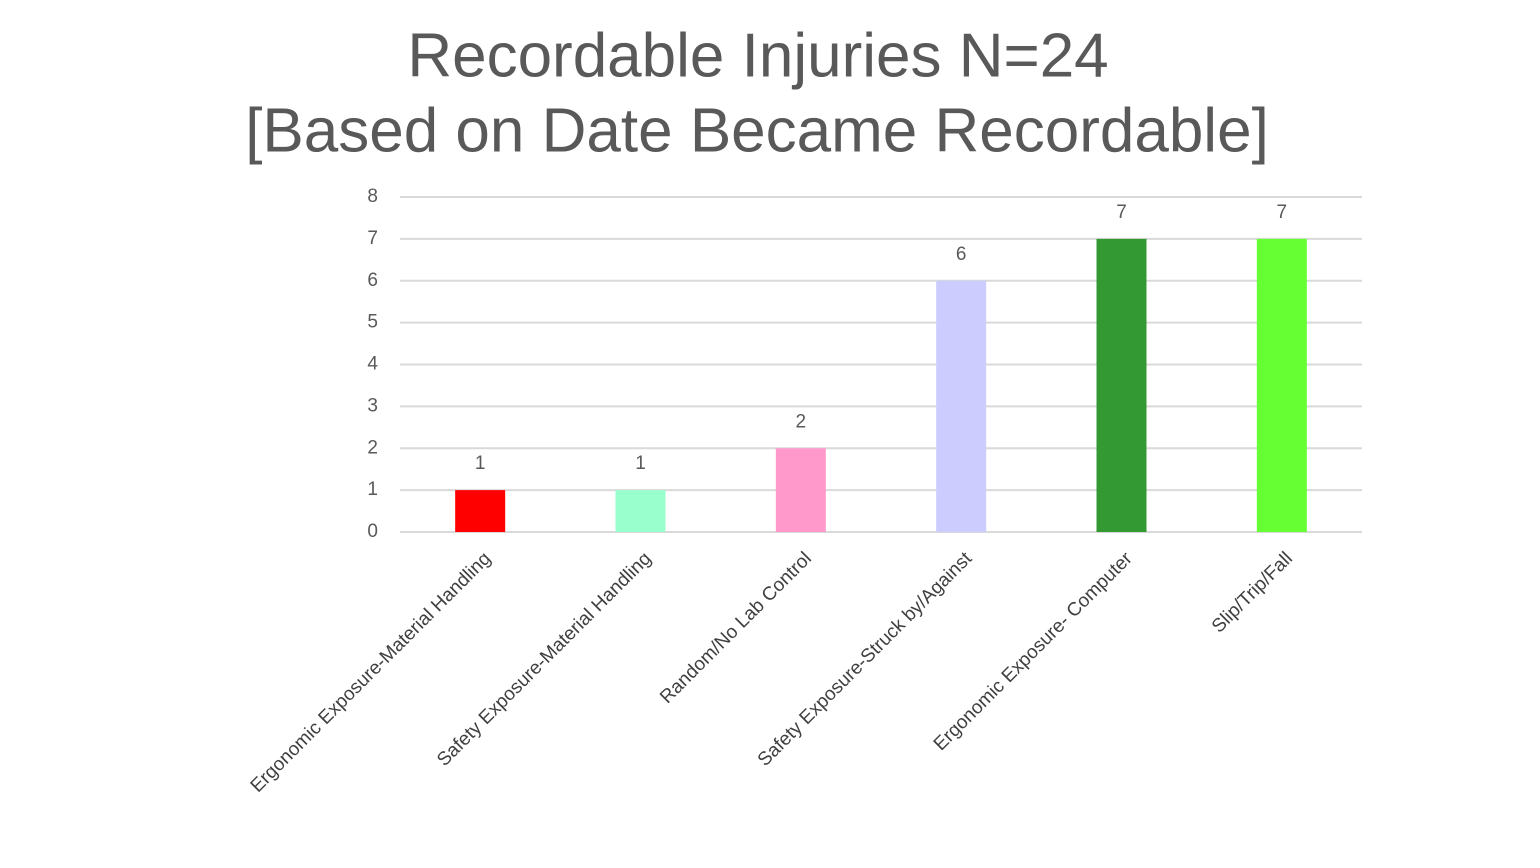  Describe the element at coordinates (372, 322) in the screenshot. I see `y-tick-label: 5` at that location.